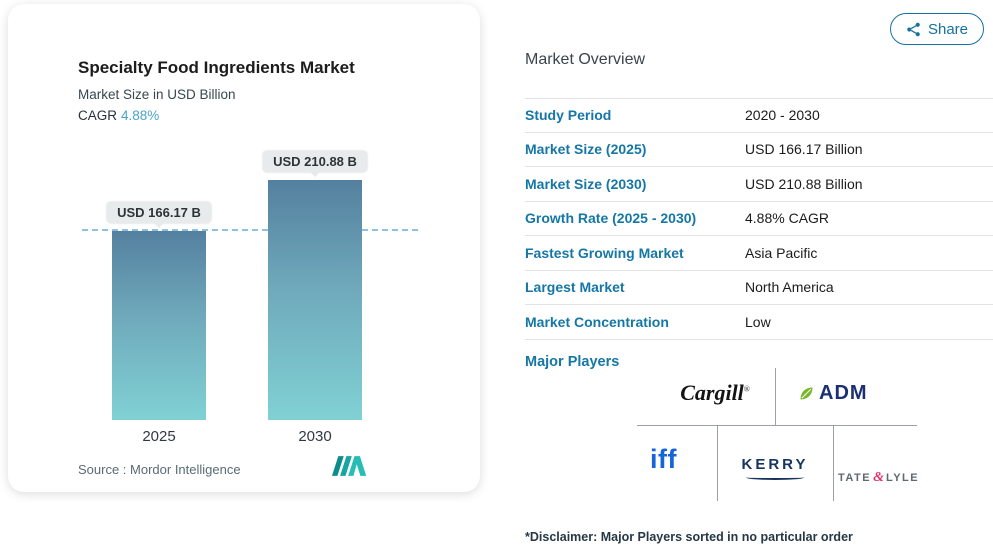  Describe the element at coordinates (913, 29) in the screenshot. I see `share-icon` at that location.